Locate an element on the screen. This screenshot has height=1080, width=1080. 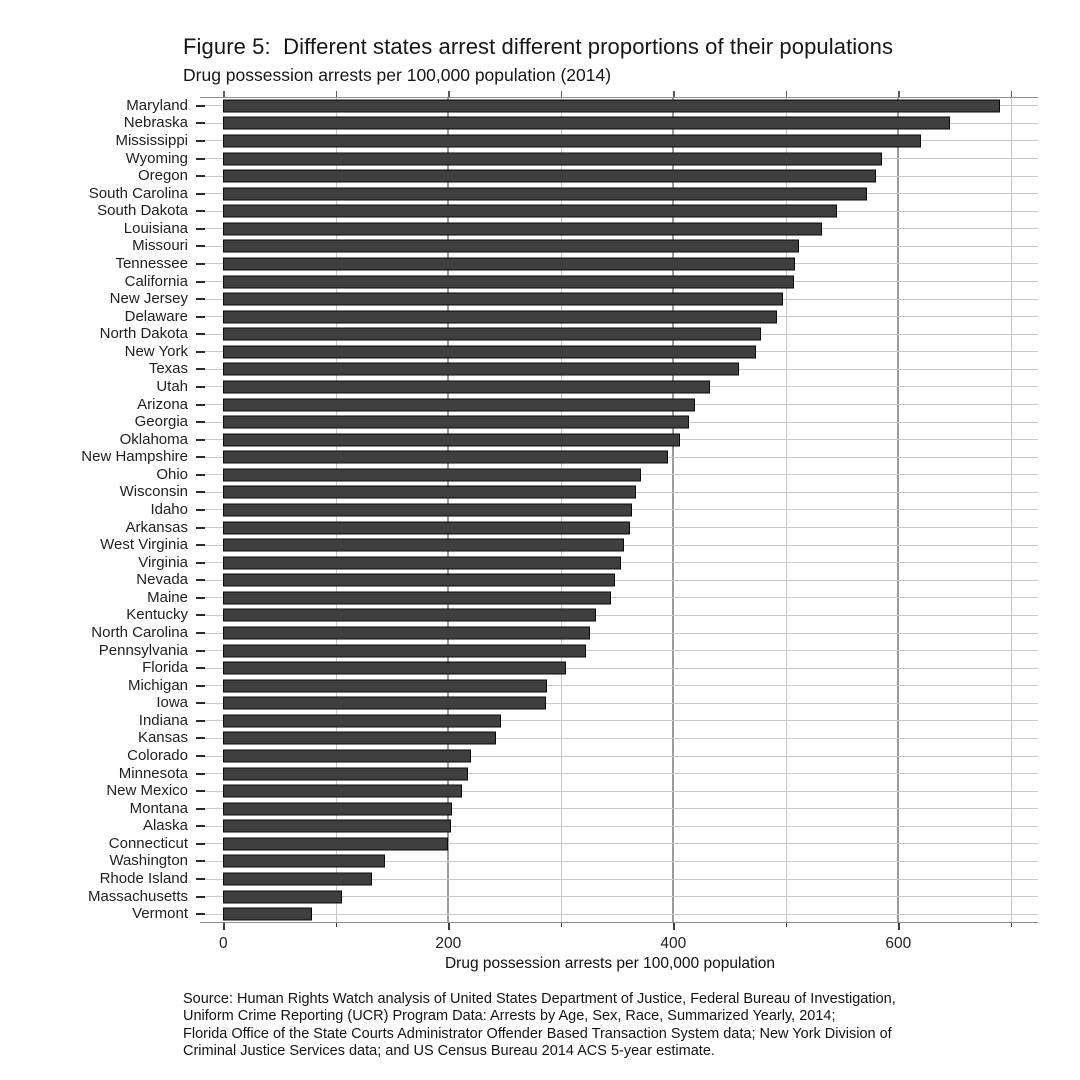
bar-row: Tennessee is located at coordinates (576, 264).